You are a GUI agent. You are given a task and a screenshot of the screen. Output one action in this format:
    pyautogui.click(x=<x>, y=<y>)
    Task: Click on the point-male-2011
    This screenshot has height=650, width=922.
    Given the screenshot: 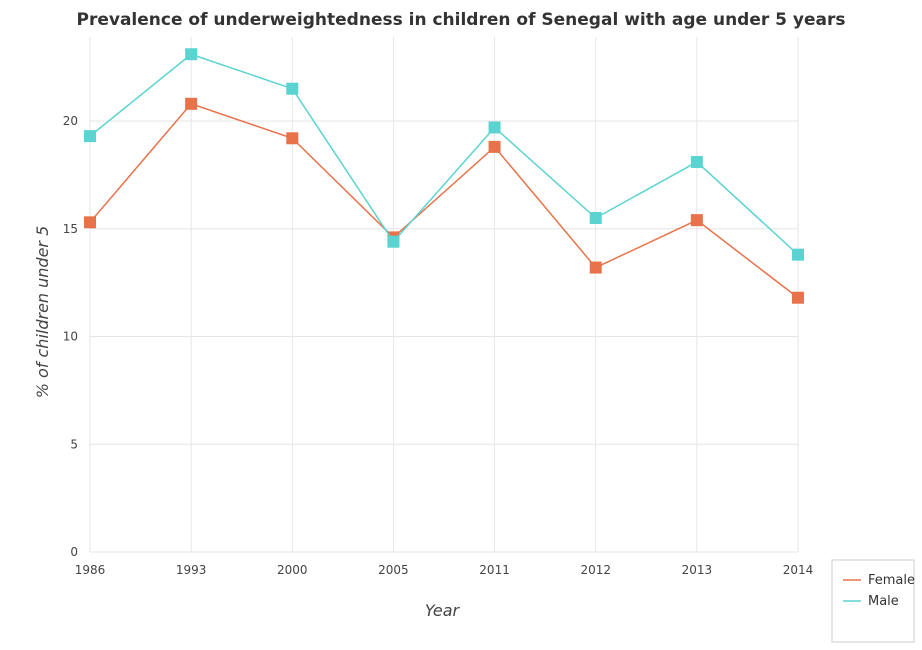 What is the action you would take?
    pyautogui.click(x=494, y=127)
    